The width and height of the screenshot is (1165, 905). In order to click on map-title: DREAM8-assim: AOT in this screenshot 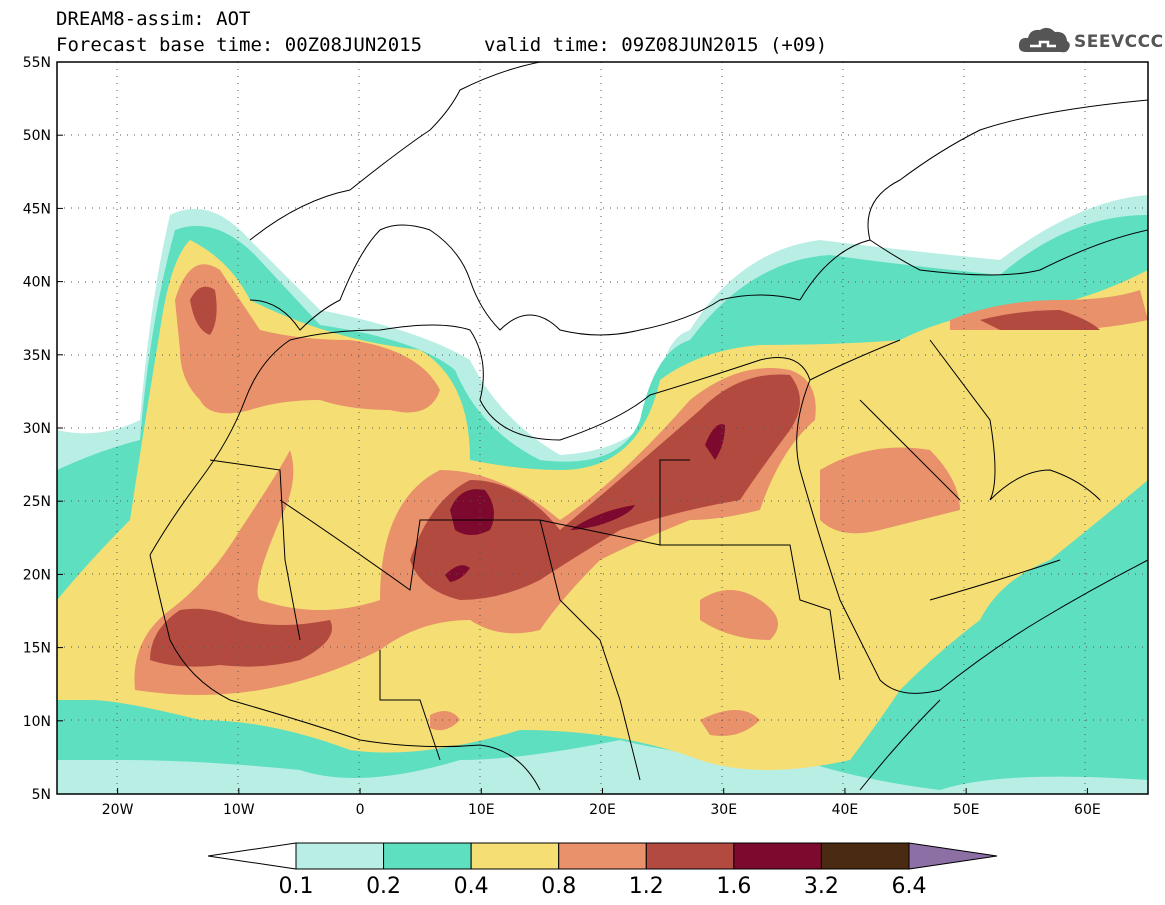, I will do `click(153, 19)`.